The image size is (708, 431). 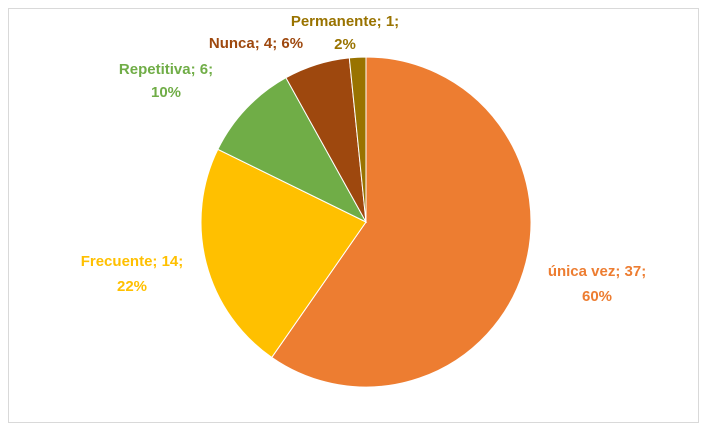 What do you see at coordinates (166, 92) in the screenshot?
I see `data-label: 10%` at bounding box center [166, 92].